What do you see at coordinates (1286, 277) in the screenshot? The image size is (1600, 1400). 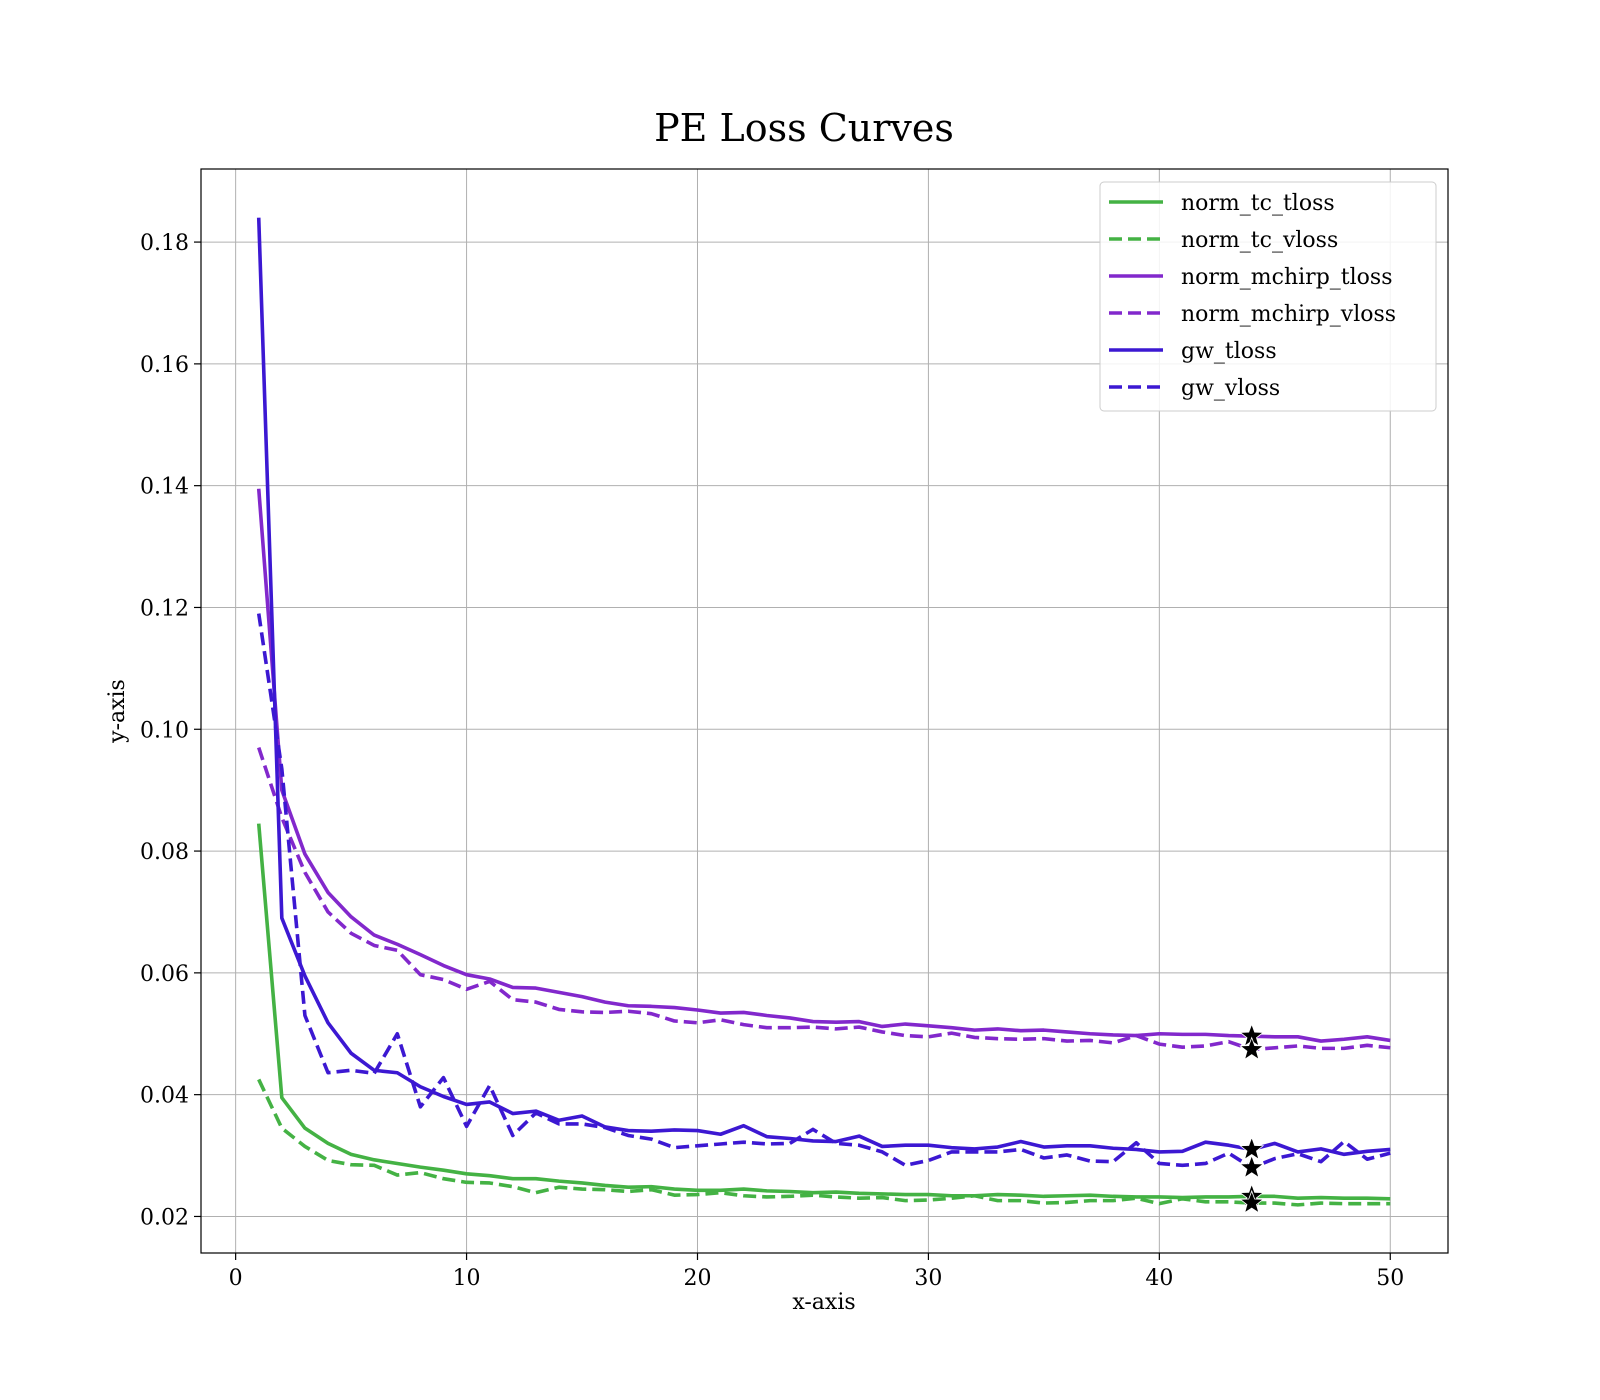 I see `legend-label: norm_mchirp_tloss` at bounding box center [1286, 277].